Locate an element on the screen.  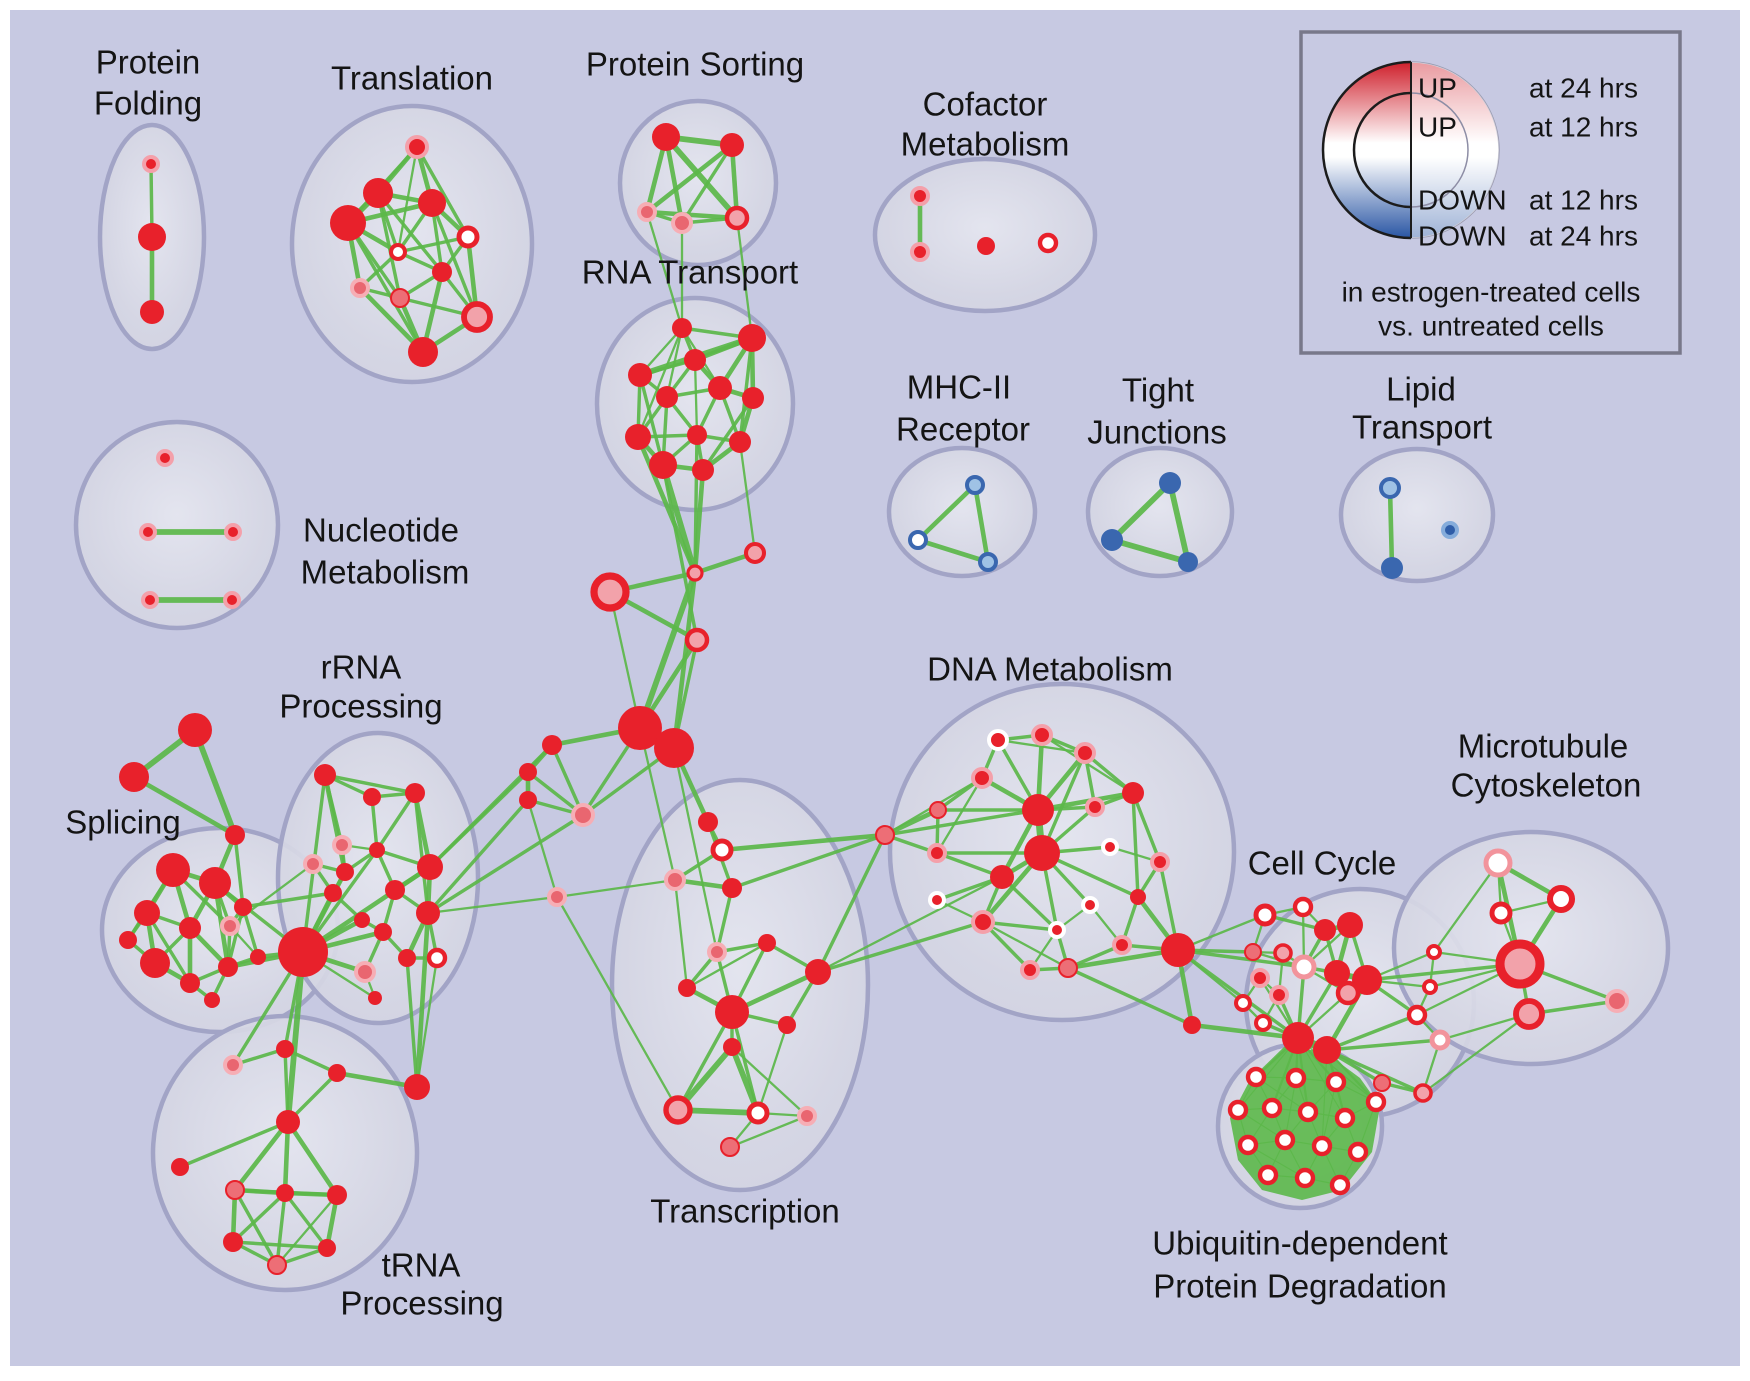
cluster-label-dna-metabolism: DNA Metabolism is located at coordinates (1050, 669).